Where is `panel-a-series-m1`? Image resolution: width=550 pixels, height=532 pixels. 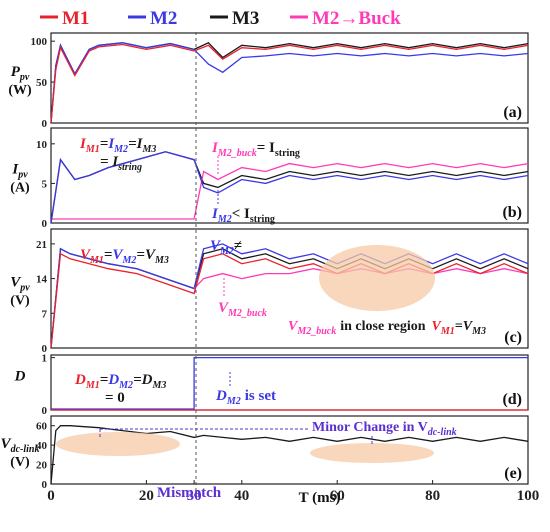
panel-a-series-m1 is located at coordinates (289, 83).